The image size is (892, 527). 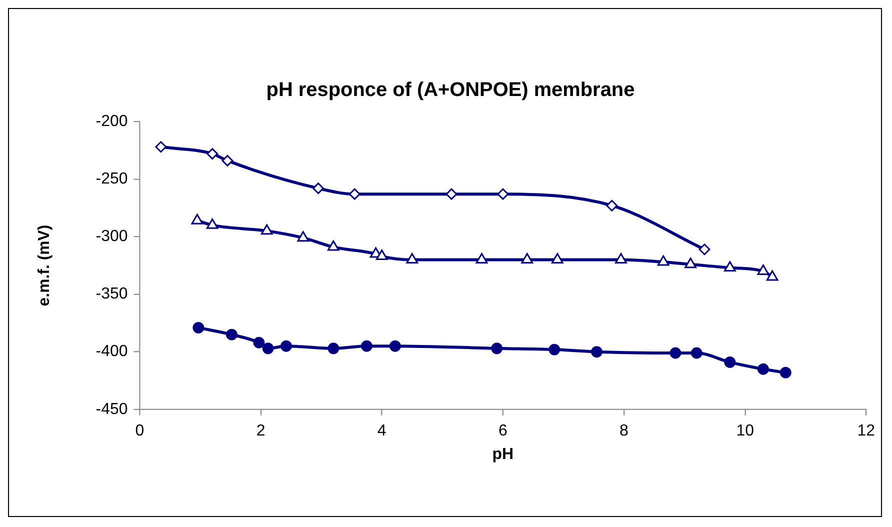 What do you see at coordinates (112, 121) in the screenshot?
I see `y-tick-label: -200` at bounding box center [112, 121].